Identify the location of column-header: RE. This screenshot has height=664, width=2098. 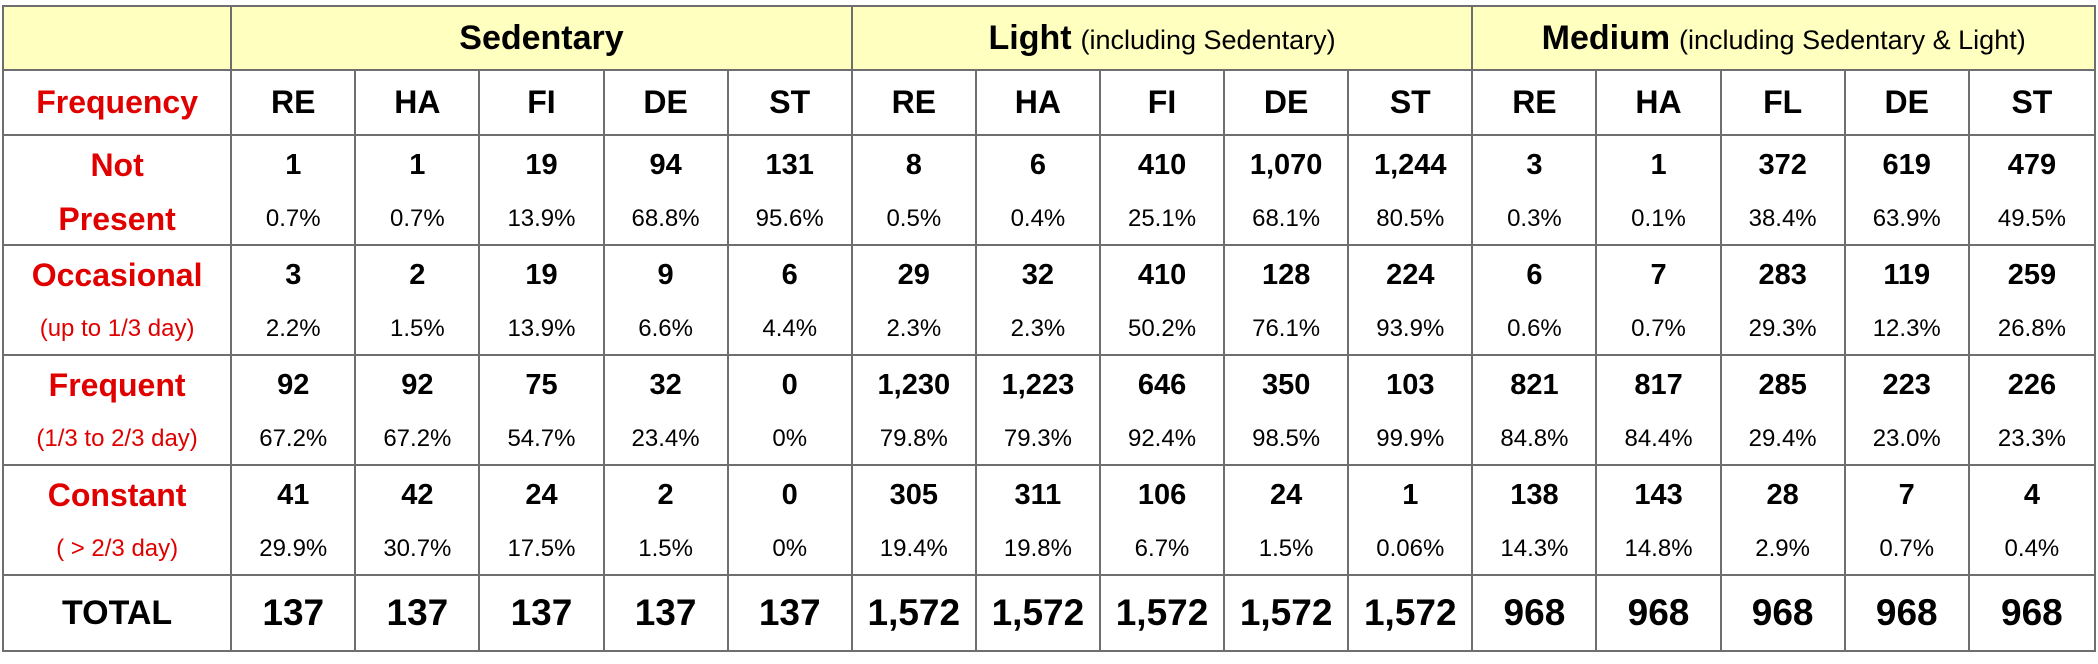
(1534, 102).